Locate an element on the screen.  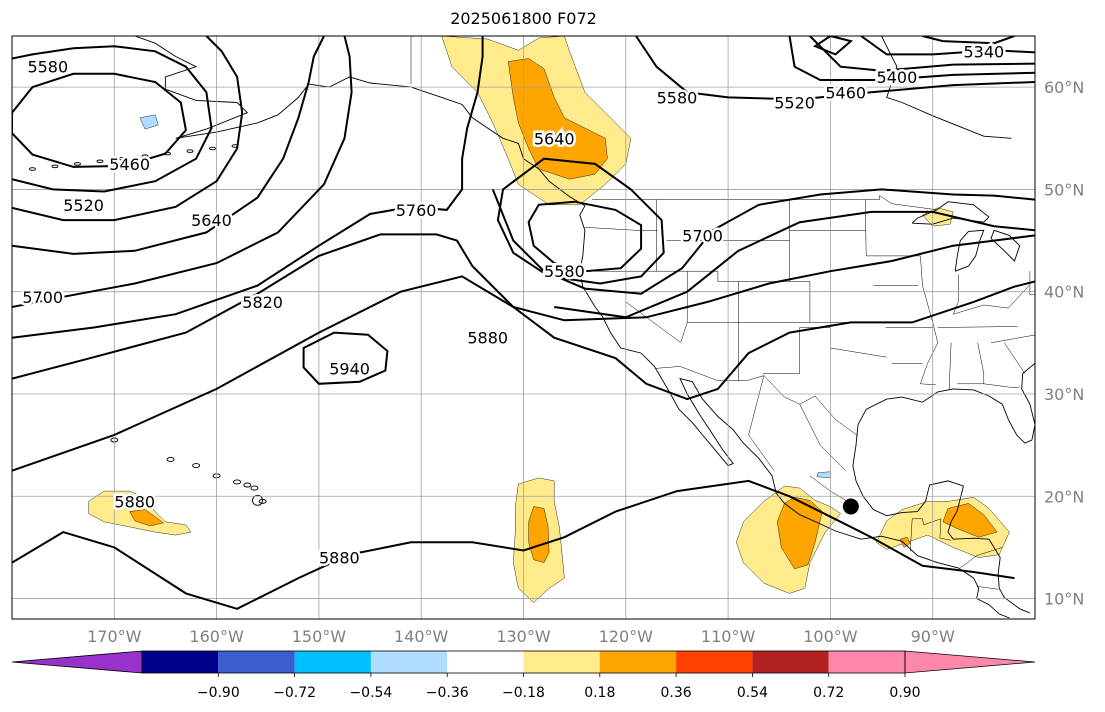
colorbar-tick-label: −0.18 is located at coordinates (523, 693).